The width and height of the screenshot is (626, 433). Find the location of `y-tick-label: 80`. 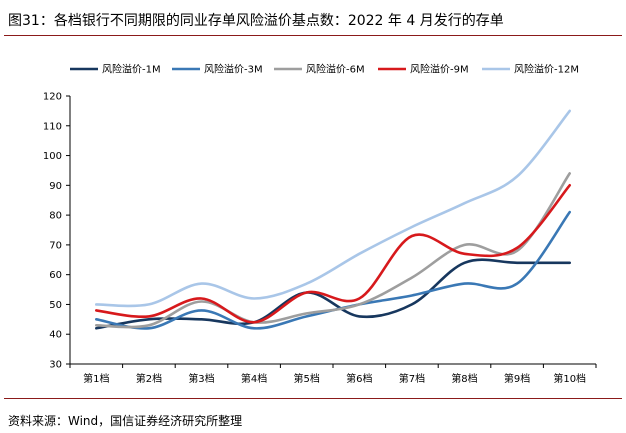

y-tick-label: 80 is located at coordinates (55, 216).